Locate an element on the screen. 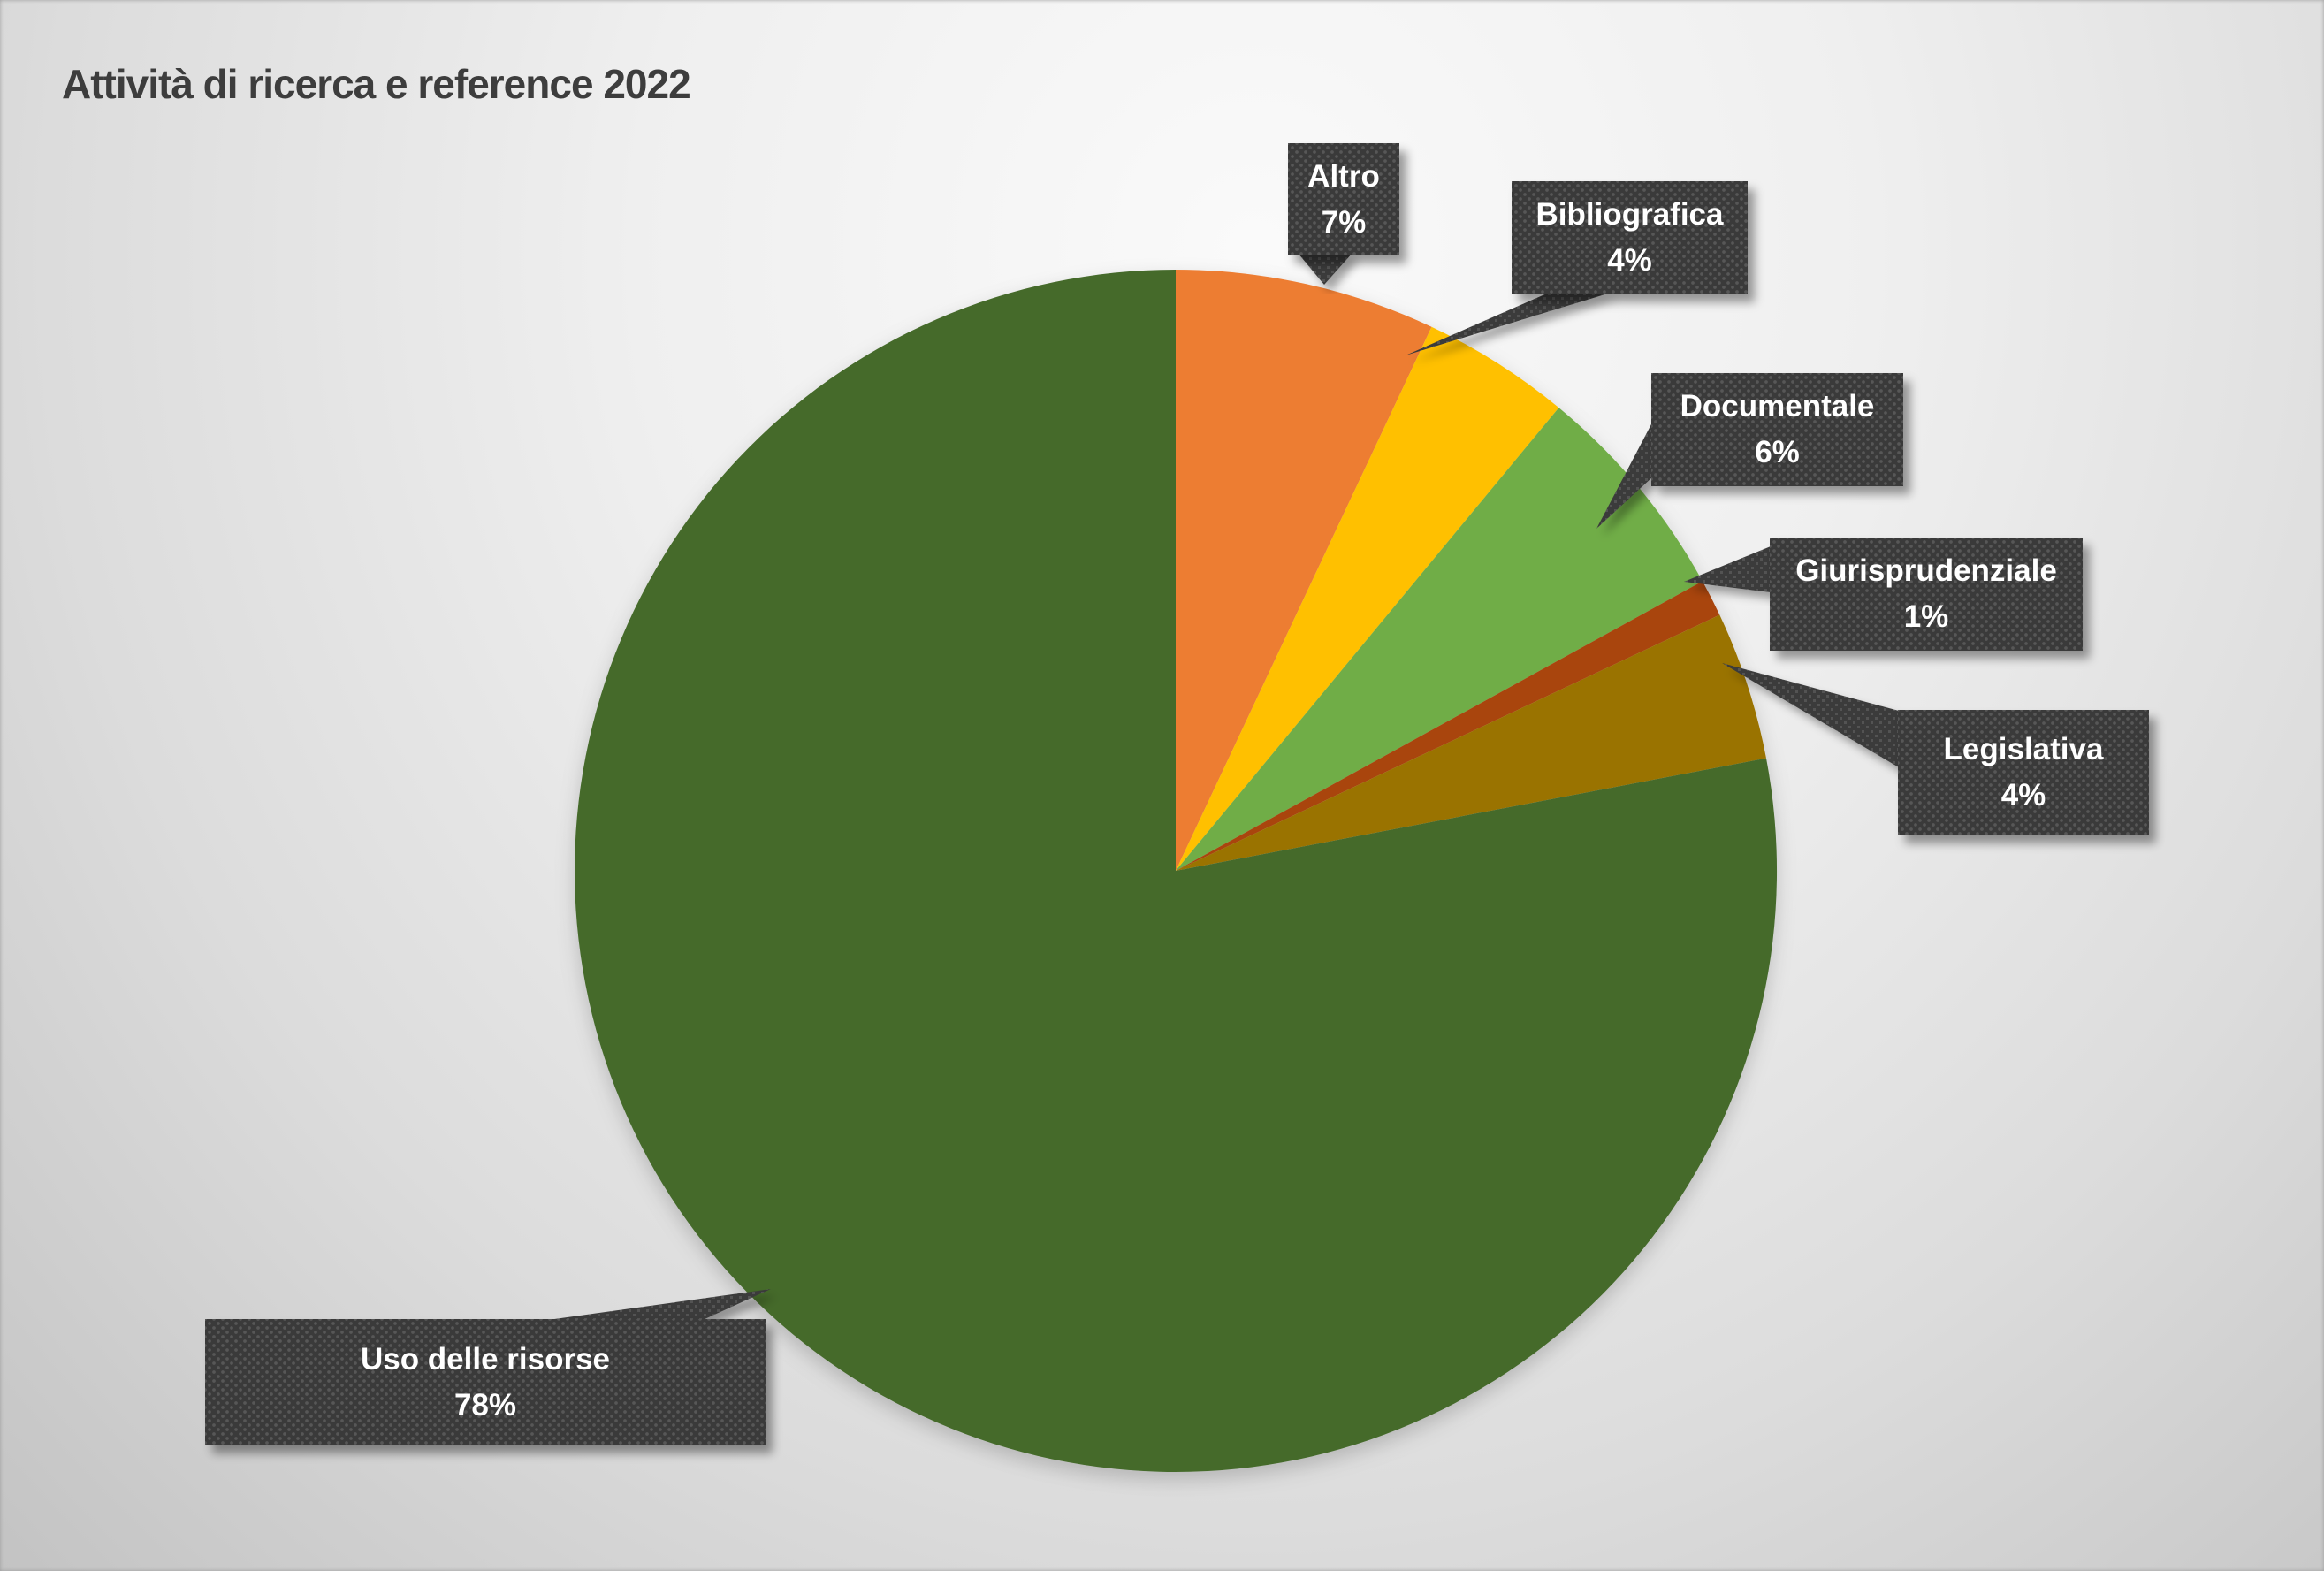 This screenshot has height=1571, width=2324. pie-slice-giurisprudenziale is located at coordinates (1448, 726).